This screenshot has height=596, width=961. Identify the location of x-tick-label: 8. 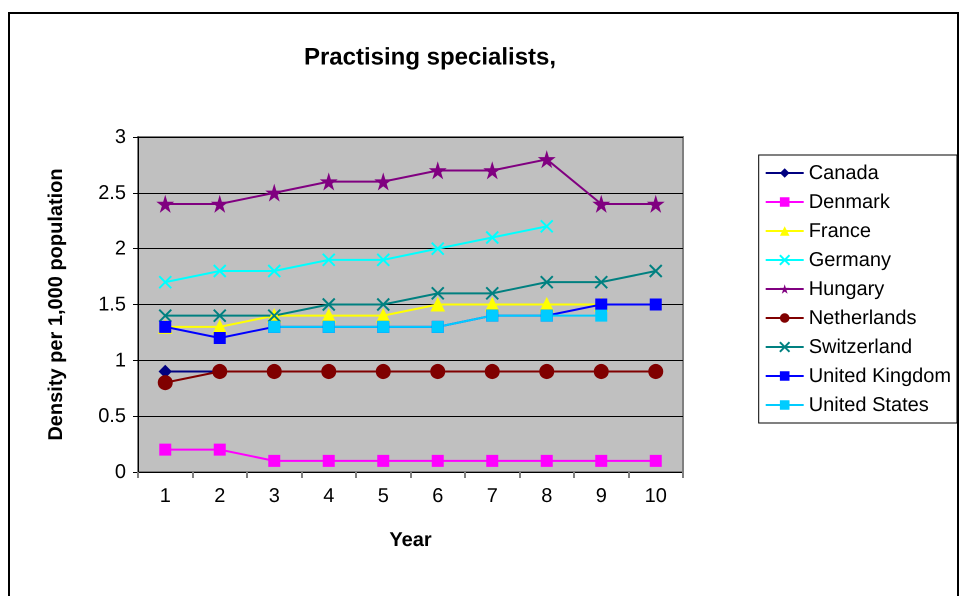
(546, 496).